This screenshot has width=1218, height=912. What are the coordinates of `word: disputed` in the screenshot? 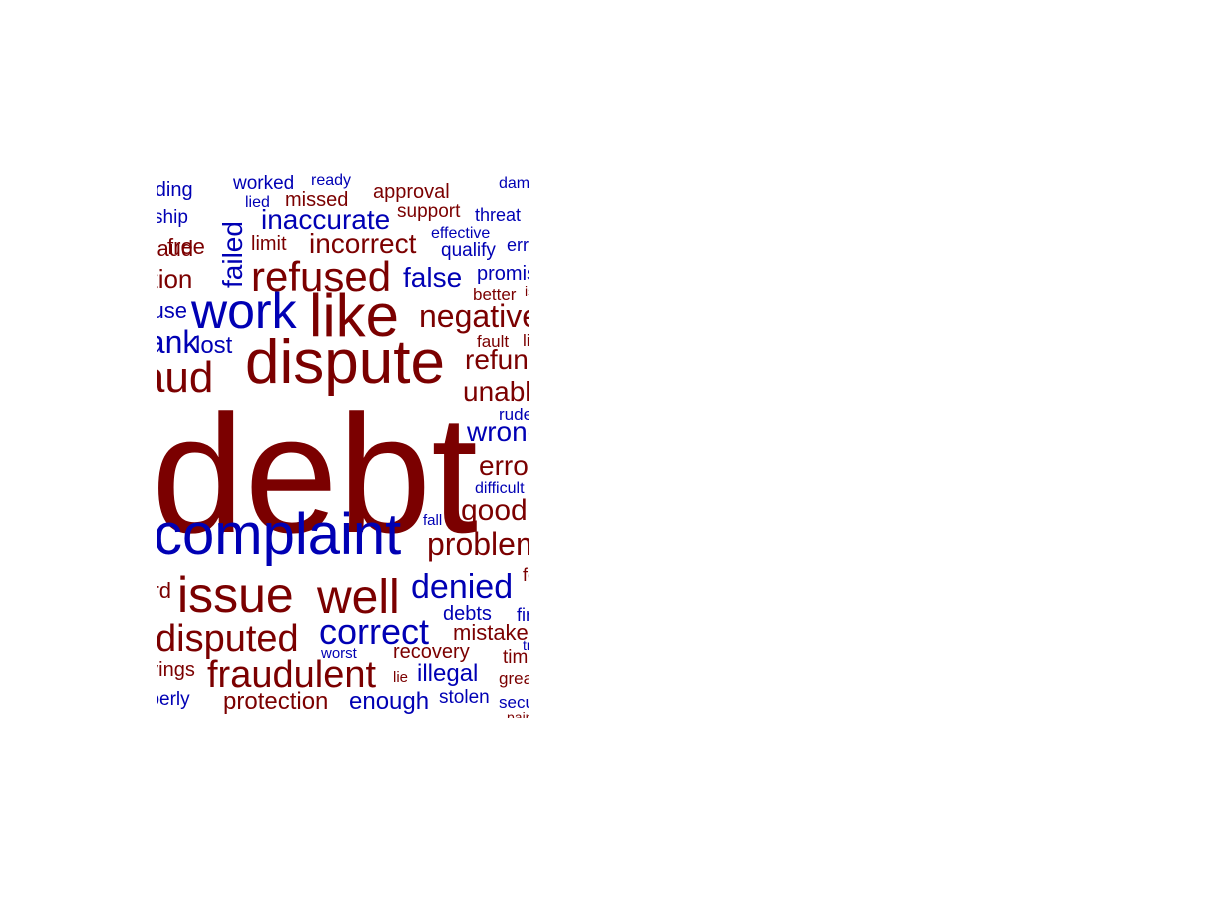 It's located at (228, 639).